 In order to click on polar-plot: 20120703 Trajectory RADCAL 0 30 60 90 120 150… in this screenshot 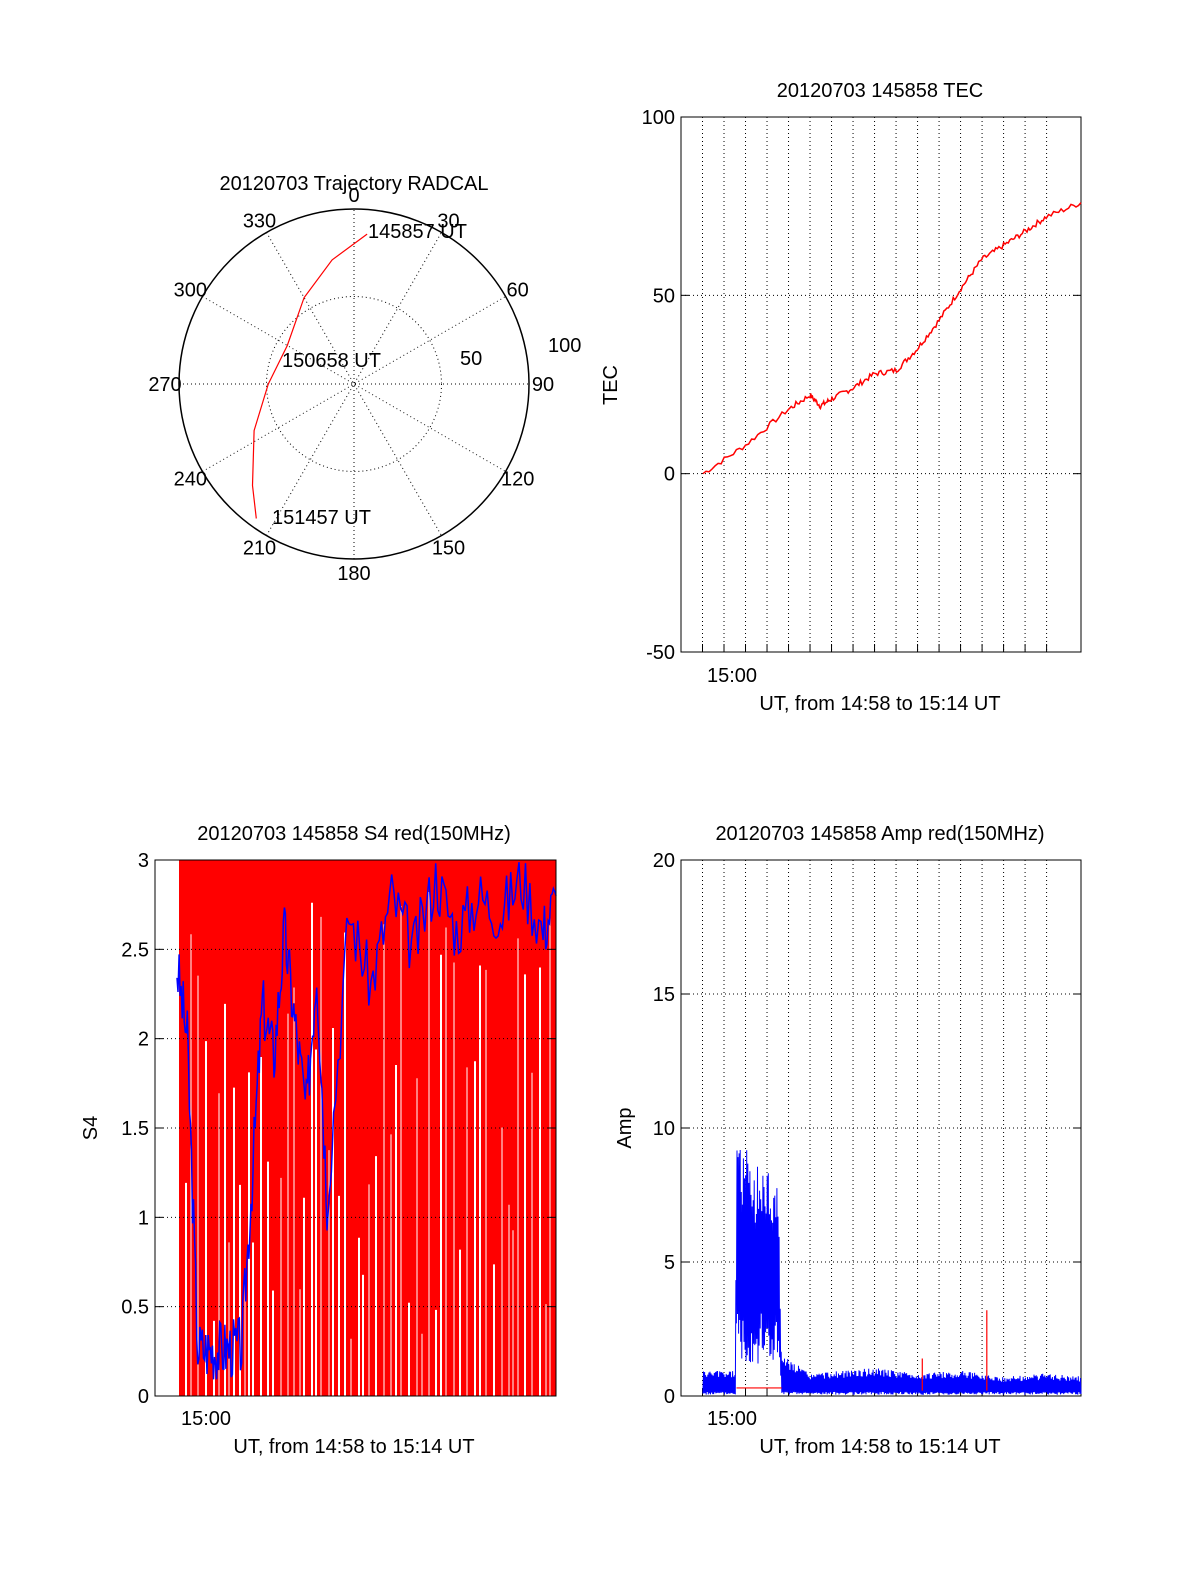, I will do `click(364, 379)`.